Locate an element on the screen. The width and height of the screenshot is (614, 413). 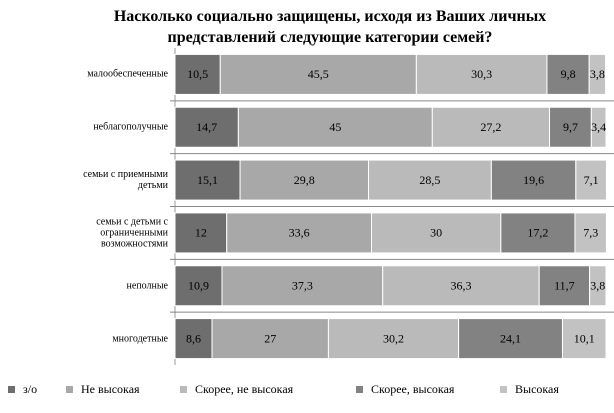
category-label: неполные is located at coordinates (147, 286).